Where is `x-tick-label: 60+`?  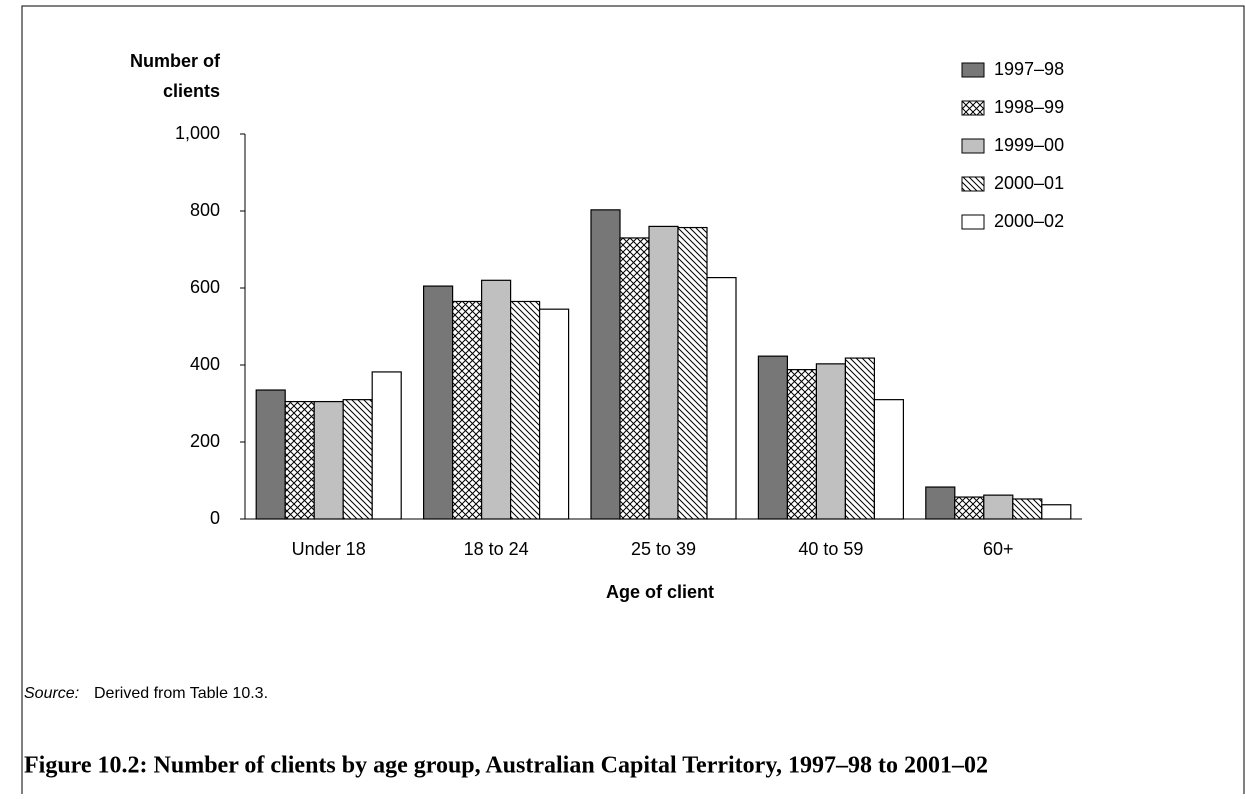
x-tick-label: 60+ is located at coordinates (998, 549).